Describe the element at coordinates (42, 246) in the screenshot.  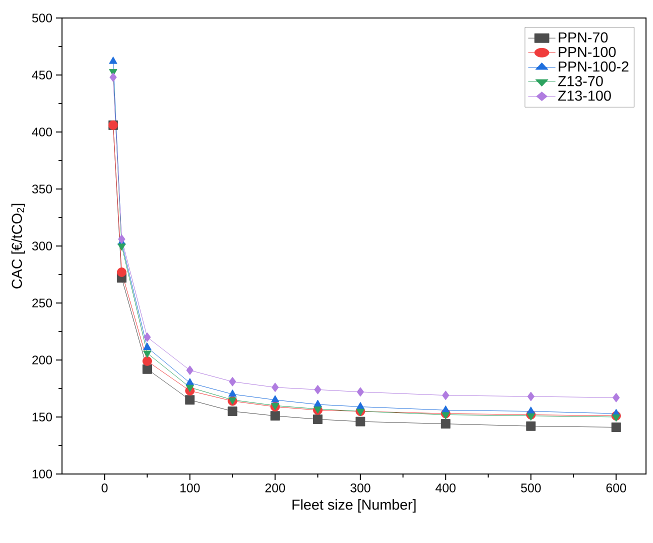
I see `y-tick-label: 300` at that location.